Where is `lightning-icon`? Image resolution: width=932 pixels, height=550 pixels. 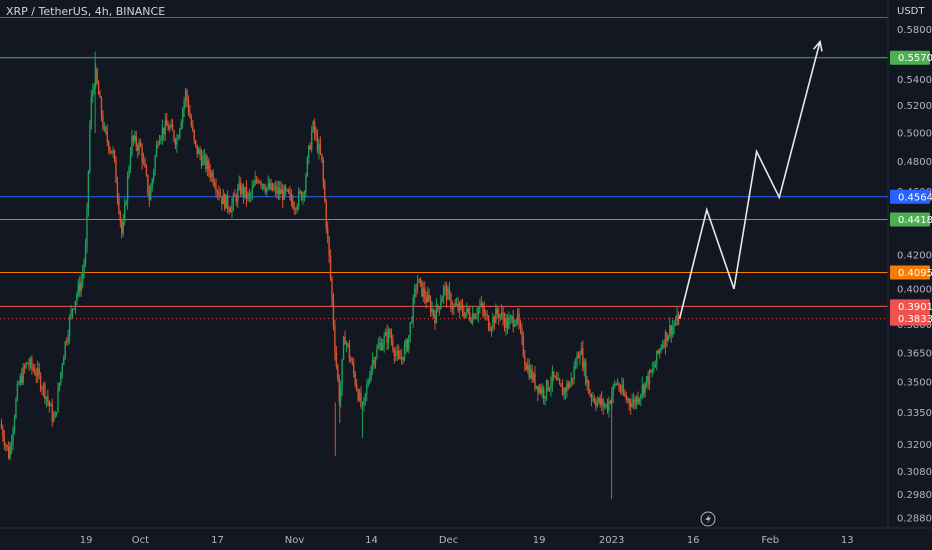 lightning-icon is located at coordinates (708, 519).